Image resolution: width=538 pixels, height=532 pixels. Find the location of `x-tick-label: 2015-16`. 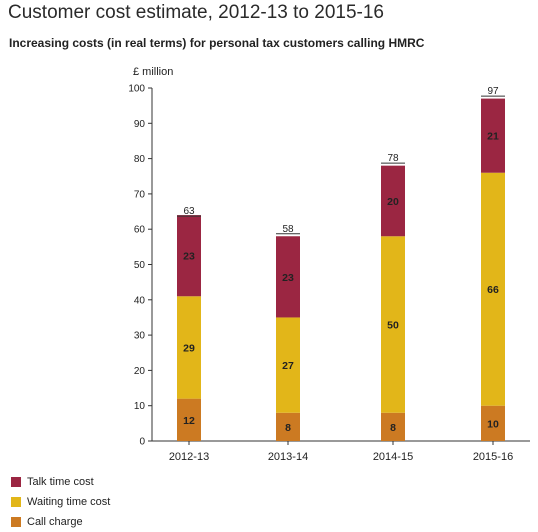

x-tick-label: 2015-16 is located at coordinates (493, 457).